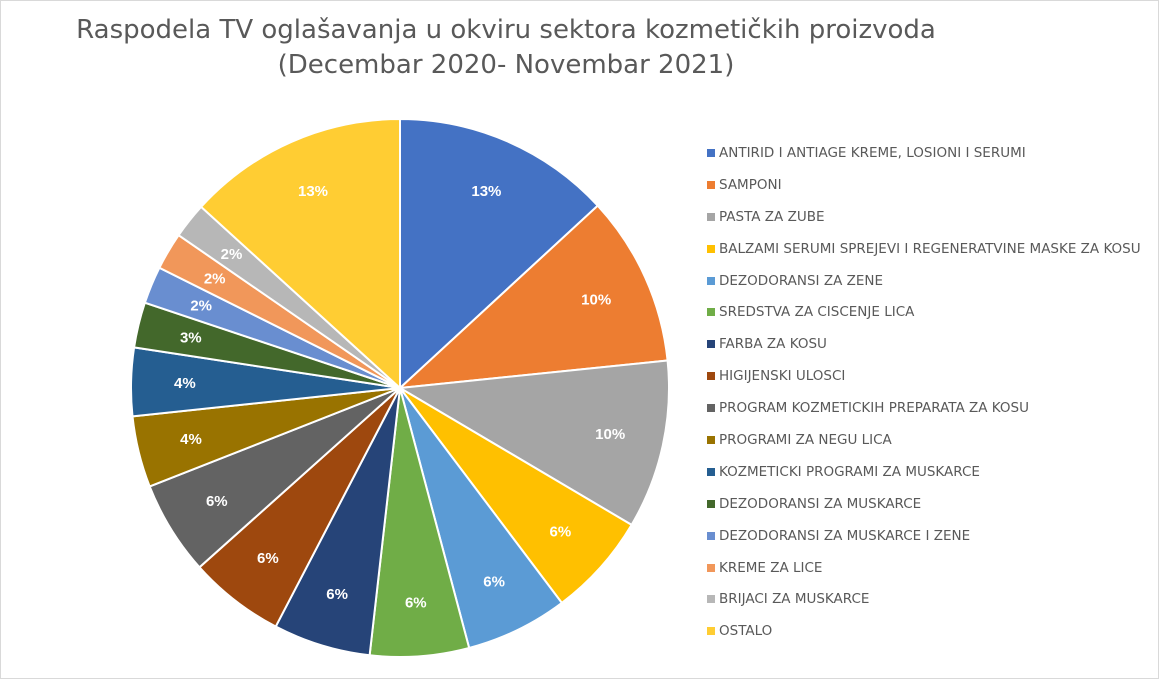 This screenshot has height=680, width=1159. Describe the element at coordinates (924, 281) in the screenshot. I see `legend-item: DEZODORANSI ZA ZENE` at that location.